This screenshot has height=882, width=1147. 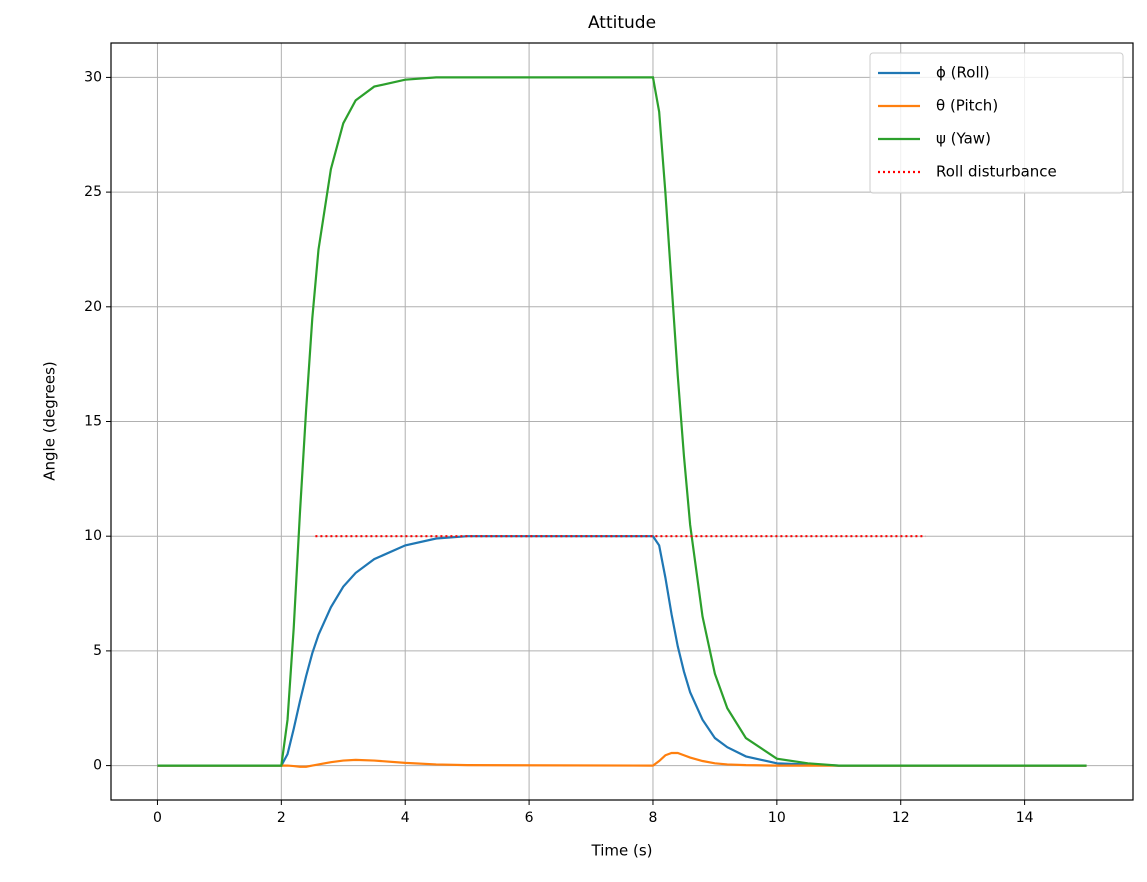 I want to click on legend-label: θ (Pitch), so click(x=967, y=106).